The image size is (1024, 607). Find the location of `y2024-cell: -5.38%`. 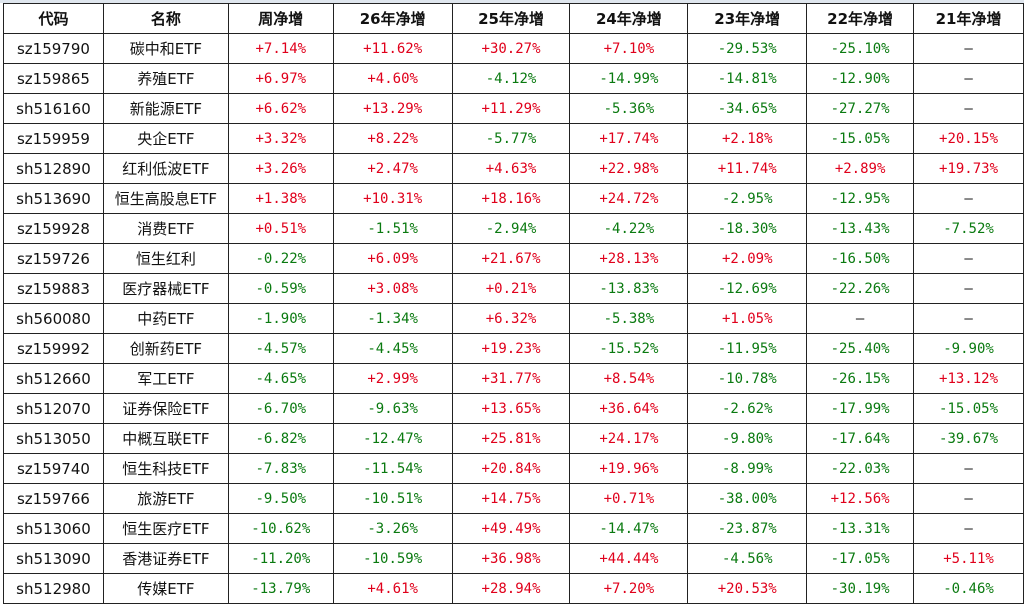

y2024-cell: -5.38% is located at coordinates (629, 318).